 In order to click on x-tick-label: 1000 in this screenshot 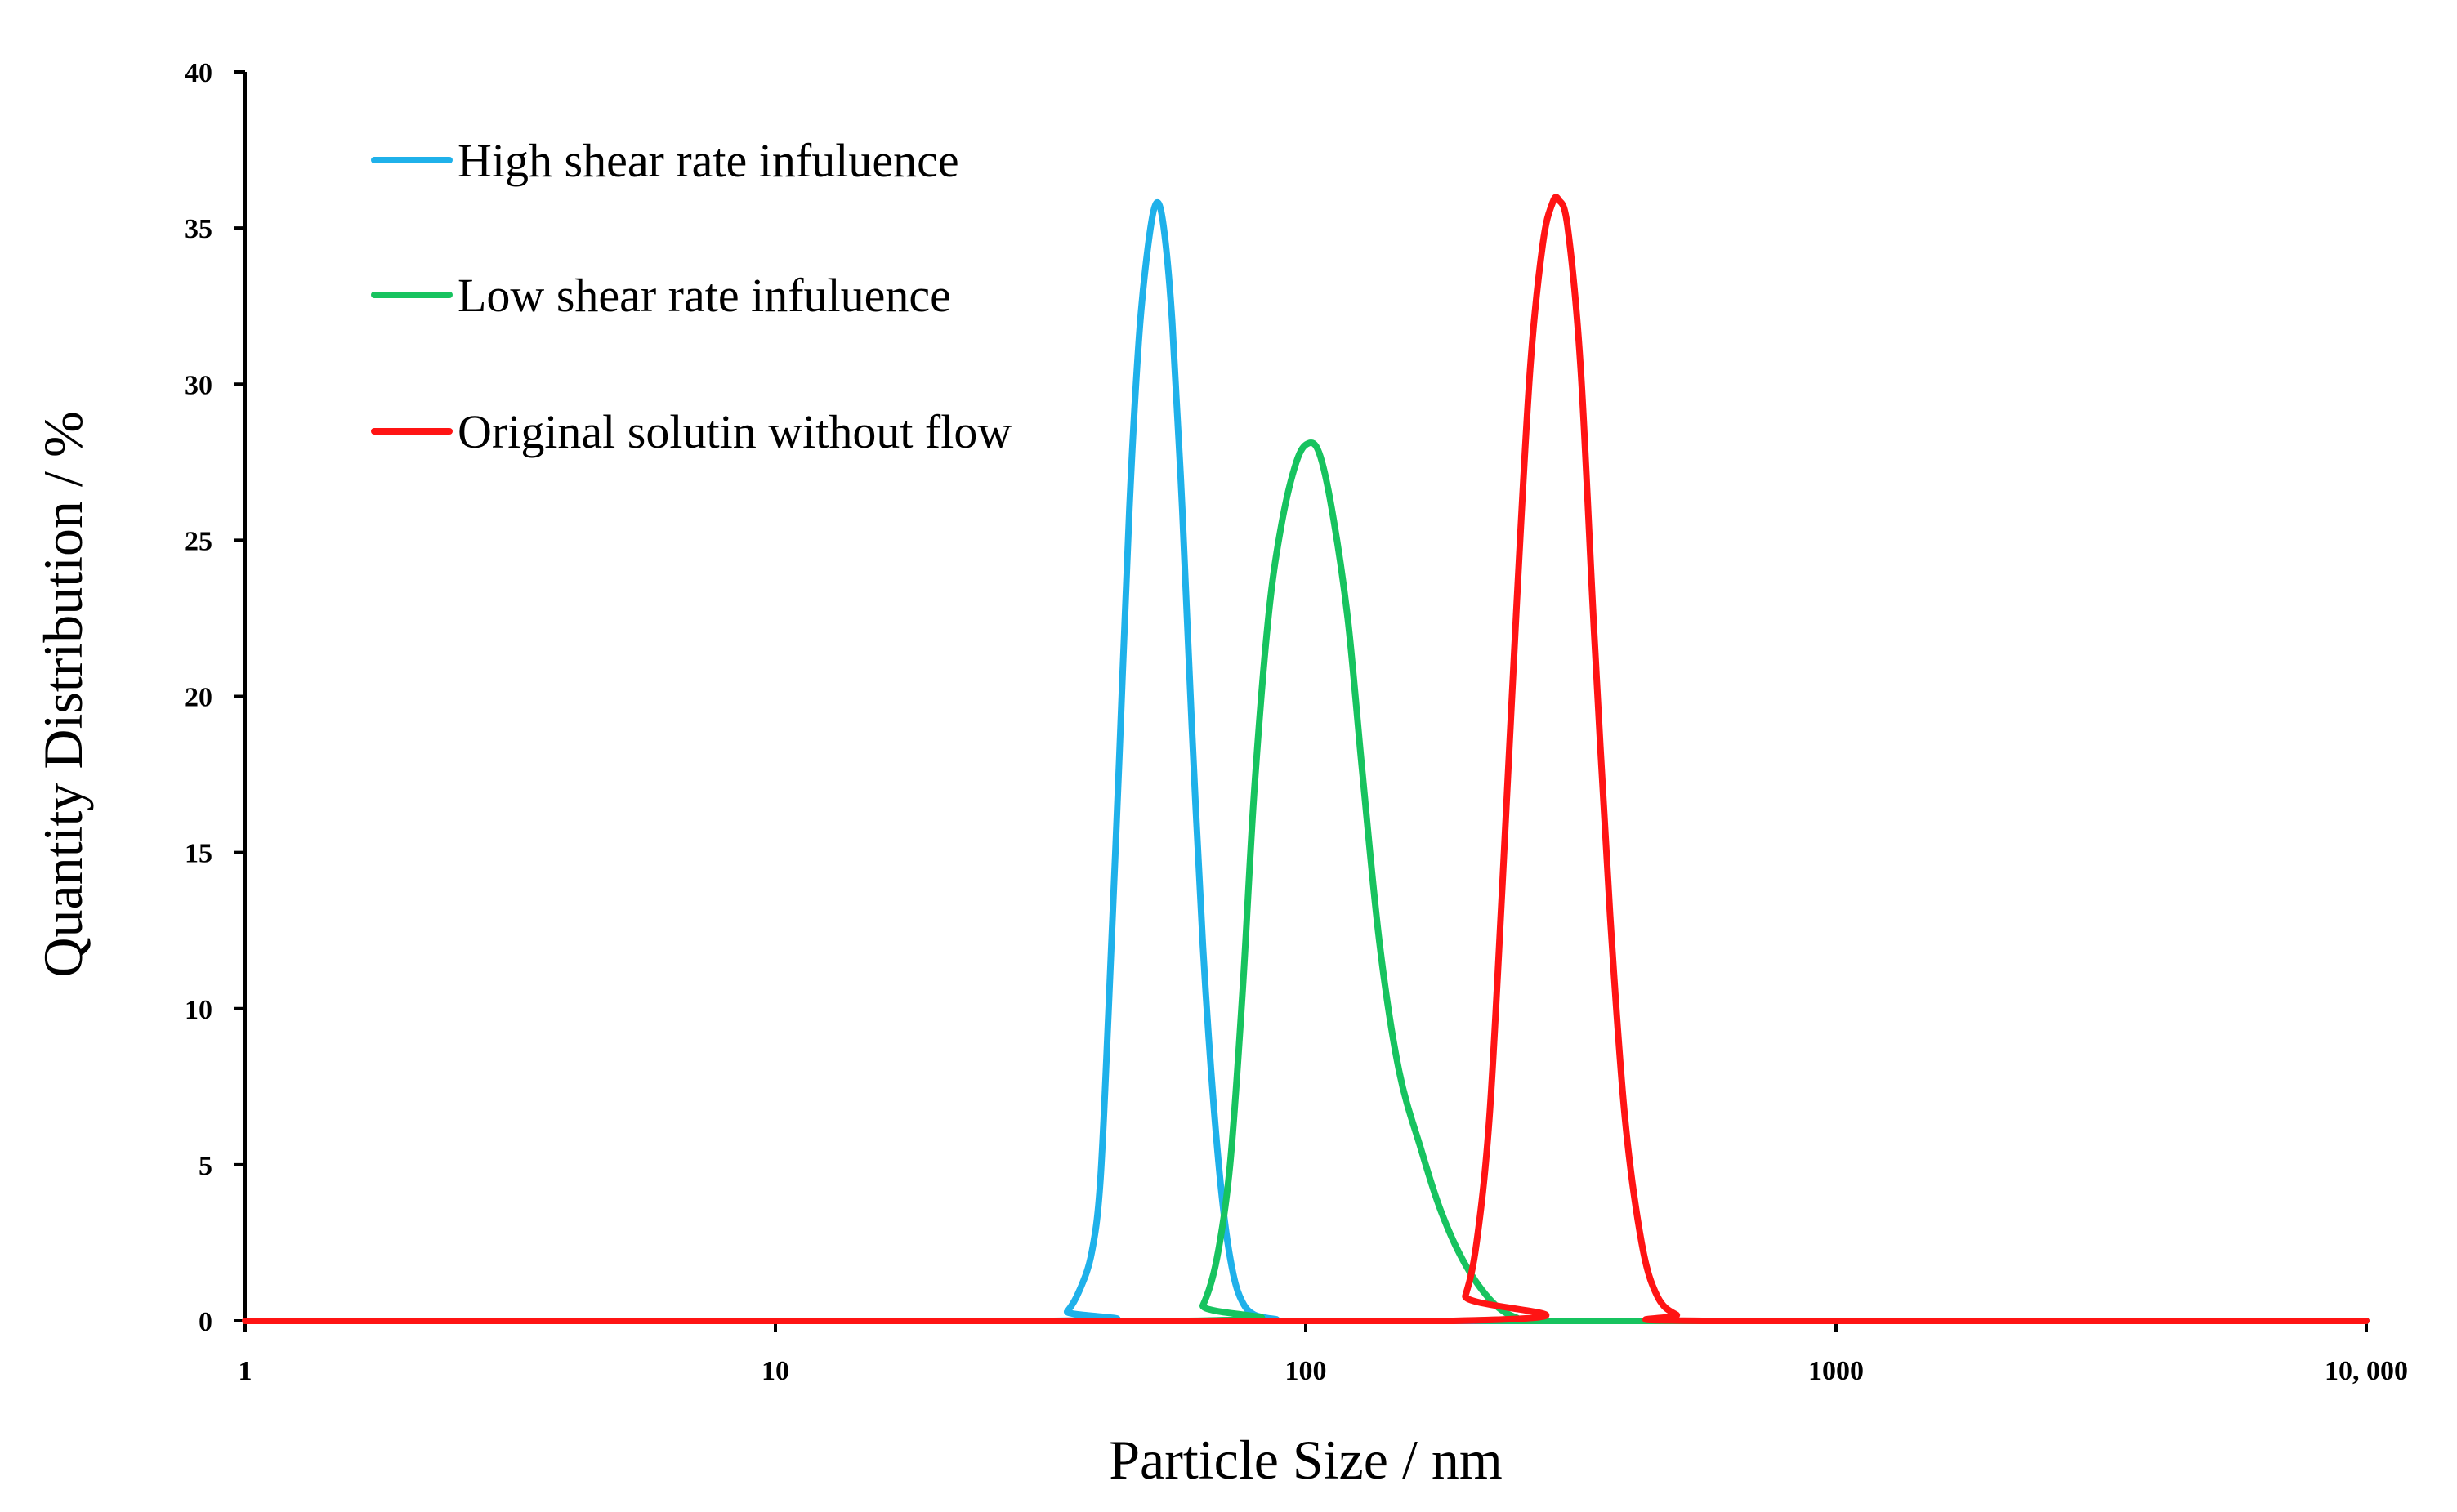, I will do `click(1836, 1371)`.